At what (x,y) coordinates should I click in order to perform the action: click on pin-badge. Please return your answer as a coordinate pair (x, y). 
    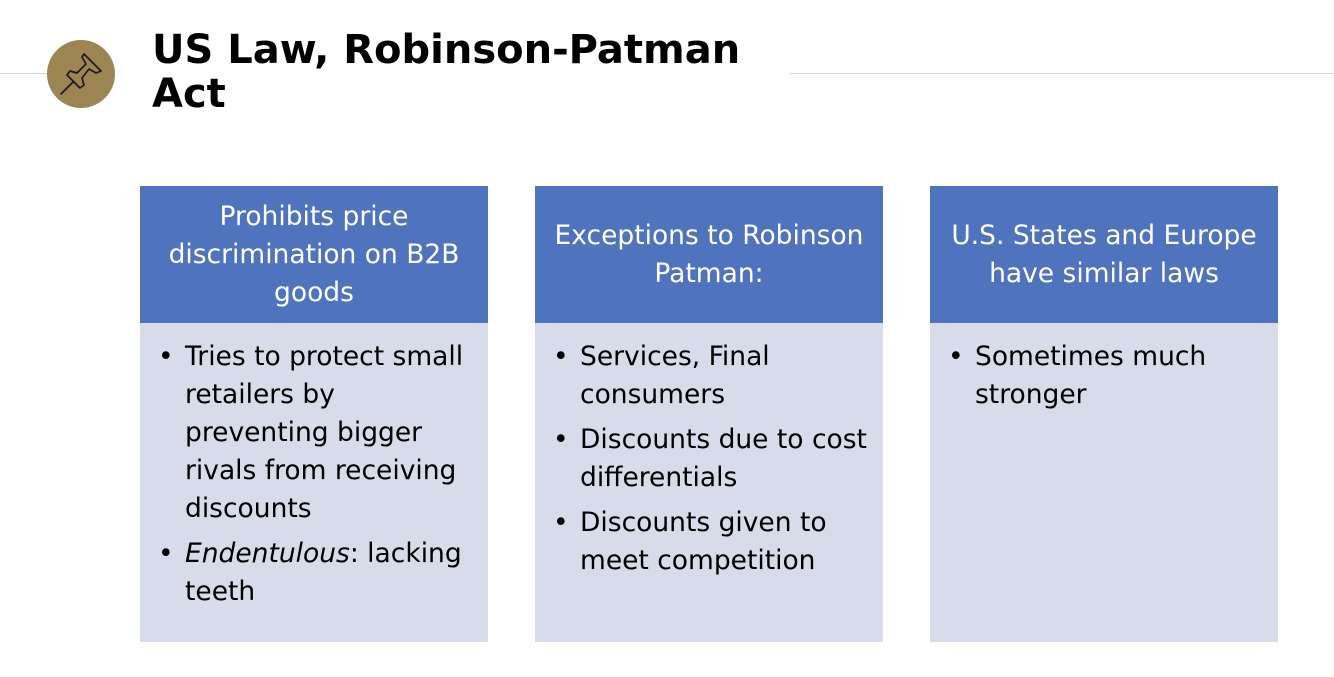
    Looking at the image, I should click on (81, 74).